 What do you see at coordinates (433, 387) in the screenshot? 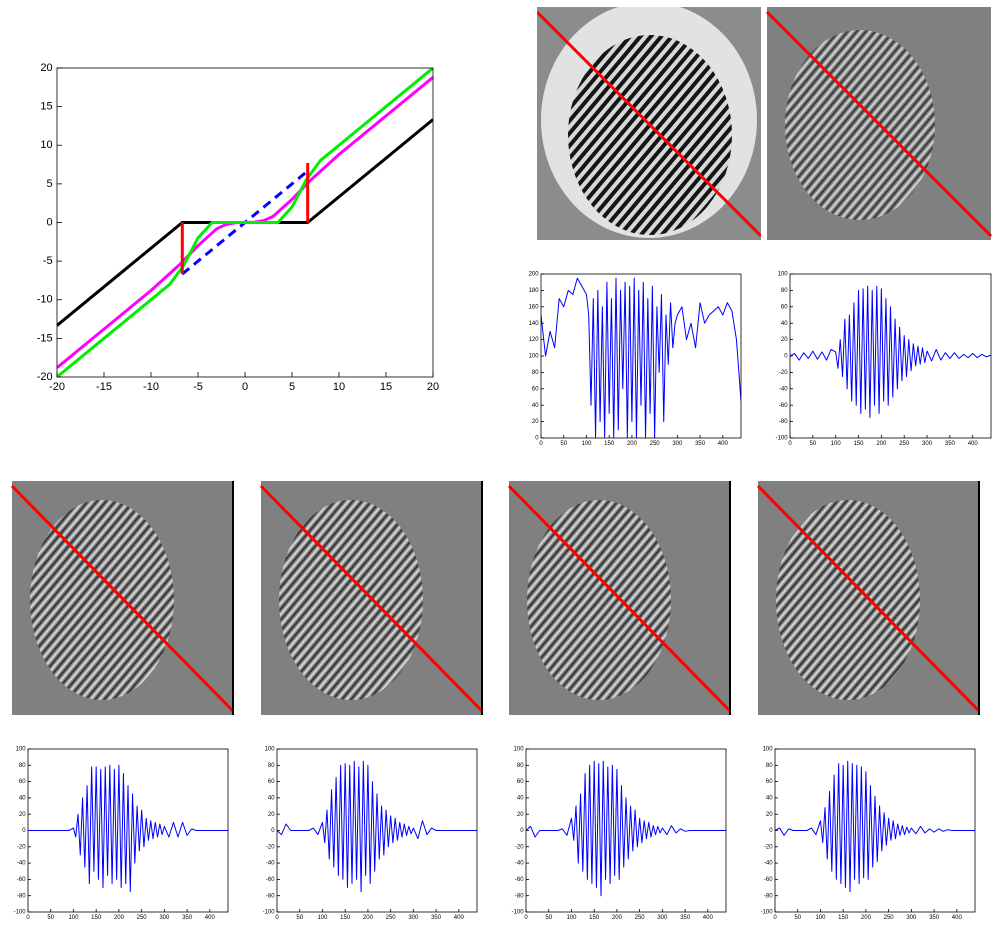
I see `x-tick-label: 20` at bounding box center [433, 387].